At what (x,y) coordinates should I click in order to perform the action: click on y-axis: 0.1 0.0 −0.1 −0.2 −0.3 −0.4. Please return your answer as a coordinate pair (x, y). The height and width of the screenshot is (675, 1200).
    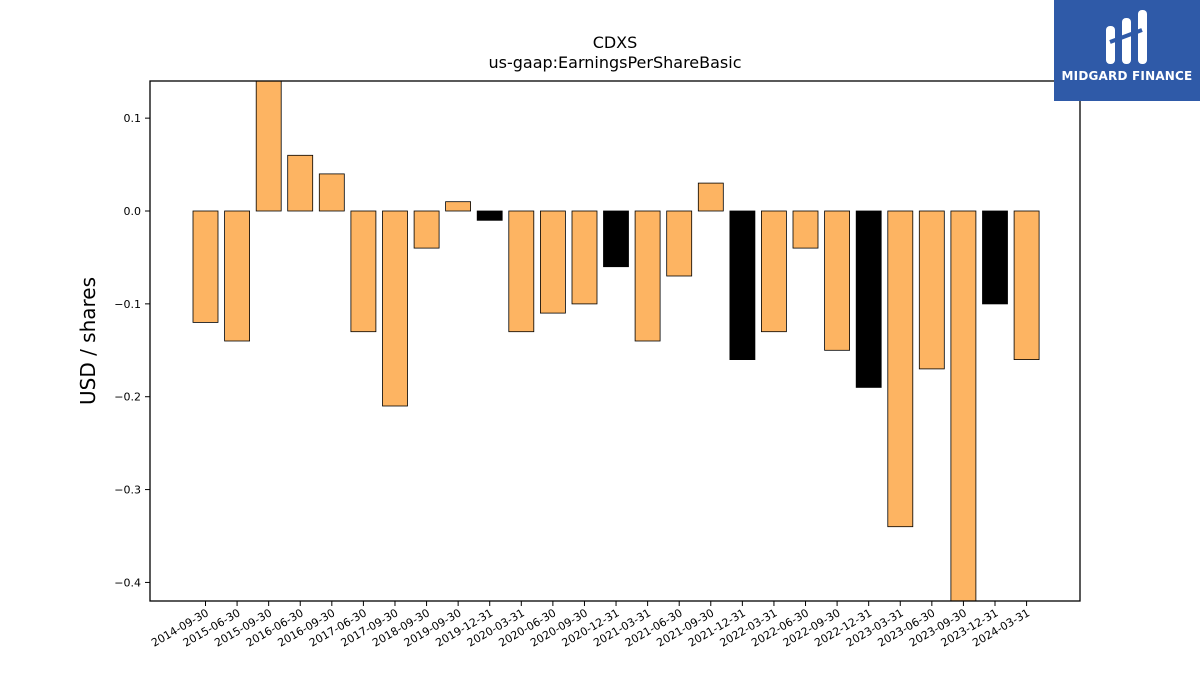
    Looking at the image, I should click on (132, 350).